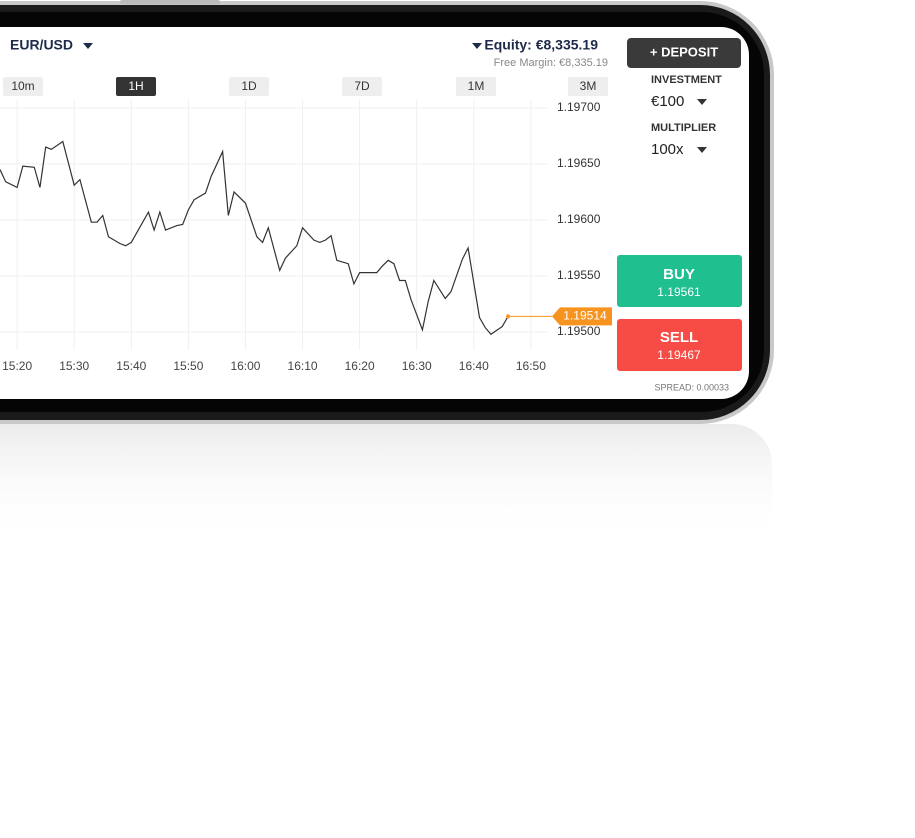 The image size is (915, 838). I want to click on sell-price: 1.19467, so click(679, 355).